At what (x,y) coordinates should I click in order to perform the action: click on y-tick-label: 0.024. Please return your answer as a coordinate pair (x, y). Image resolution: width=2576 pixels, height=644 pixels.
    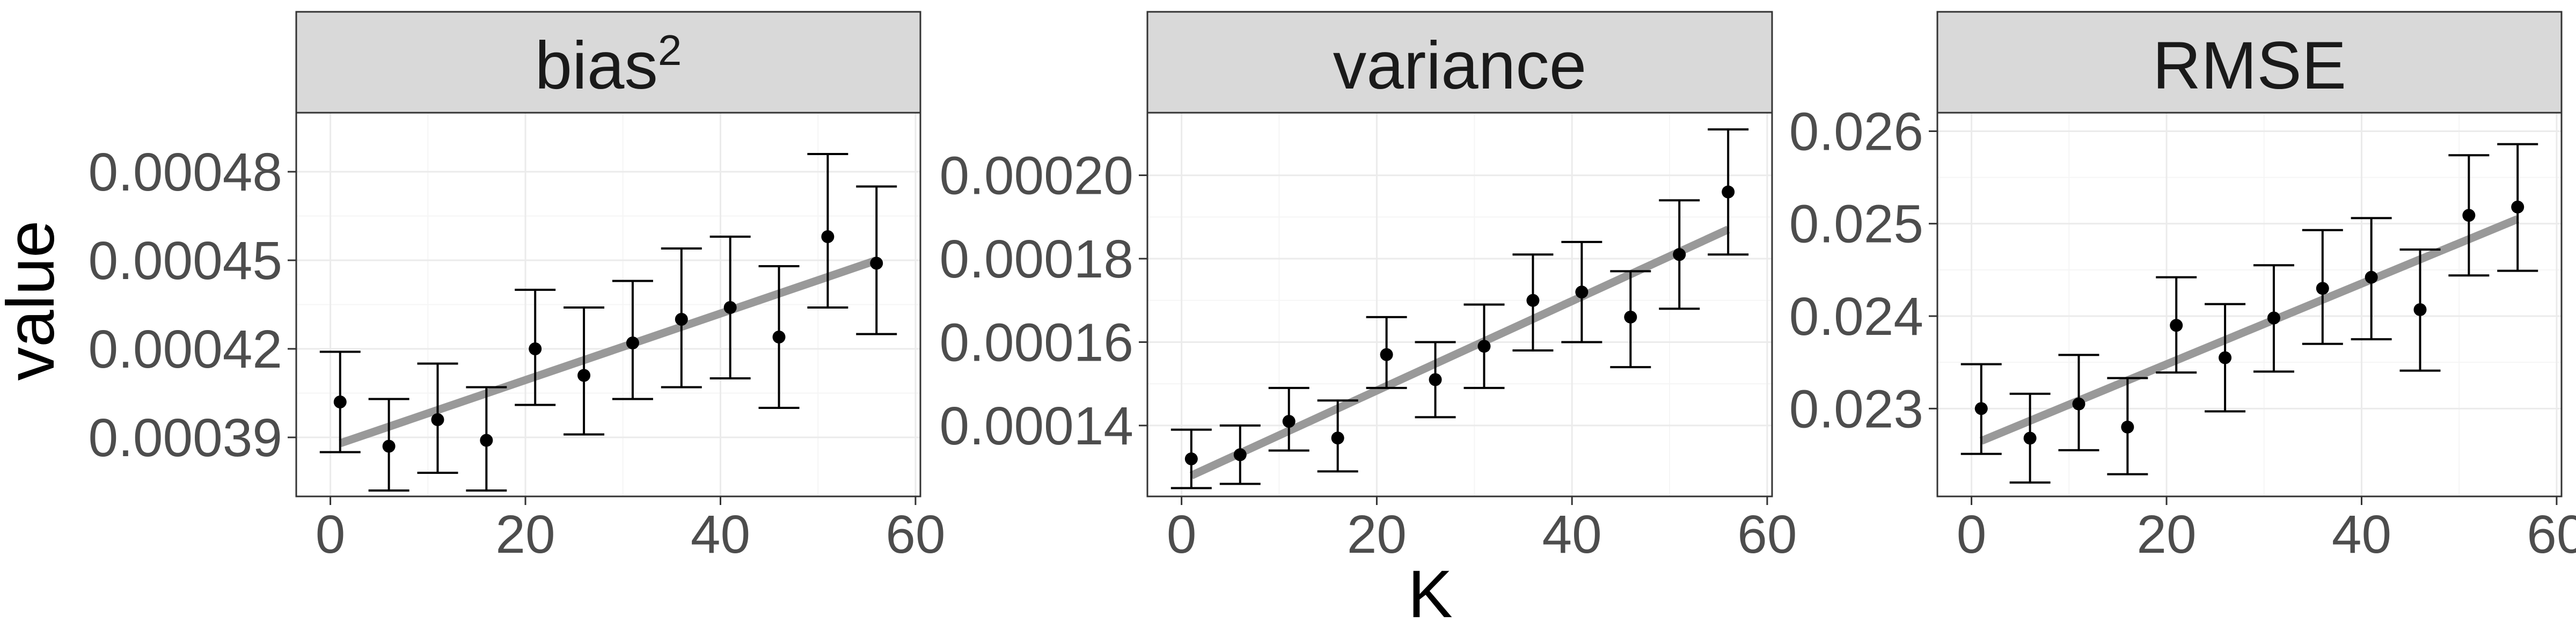
    Looking at the image, I should click on (1856, 317).